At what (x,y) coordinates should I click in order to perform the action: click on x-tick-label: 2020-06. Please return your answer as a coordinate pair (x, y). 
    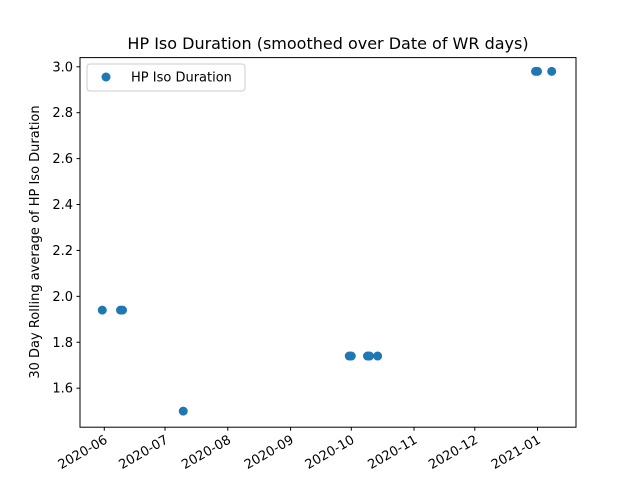
    Looking at the image, I should click on (83, 453).